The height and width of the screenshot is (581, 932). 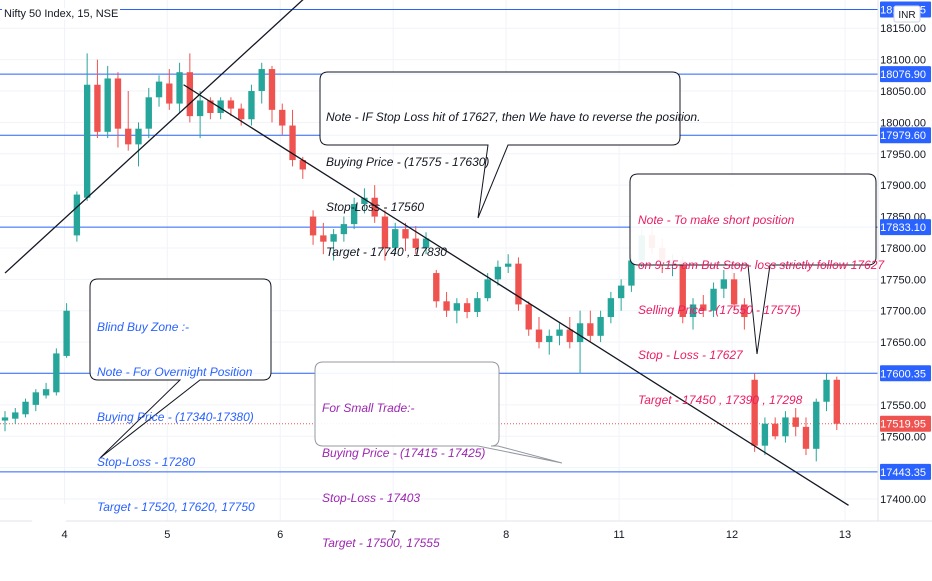 I want to click on currency-badge, so click(x=907, y=14).